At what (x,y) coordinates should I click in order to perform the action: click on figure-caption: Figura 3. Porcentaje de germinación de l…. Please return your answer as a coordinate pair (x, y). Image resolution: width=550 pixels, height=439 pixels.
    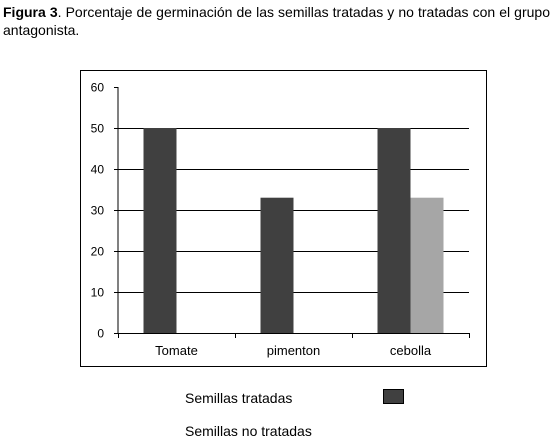
    Looking at the image, I should click on (276, 21).